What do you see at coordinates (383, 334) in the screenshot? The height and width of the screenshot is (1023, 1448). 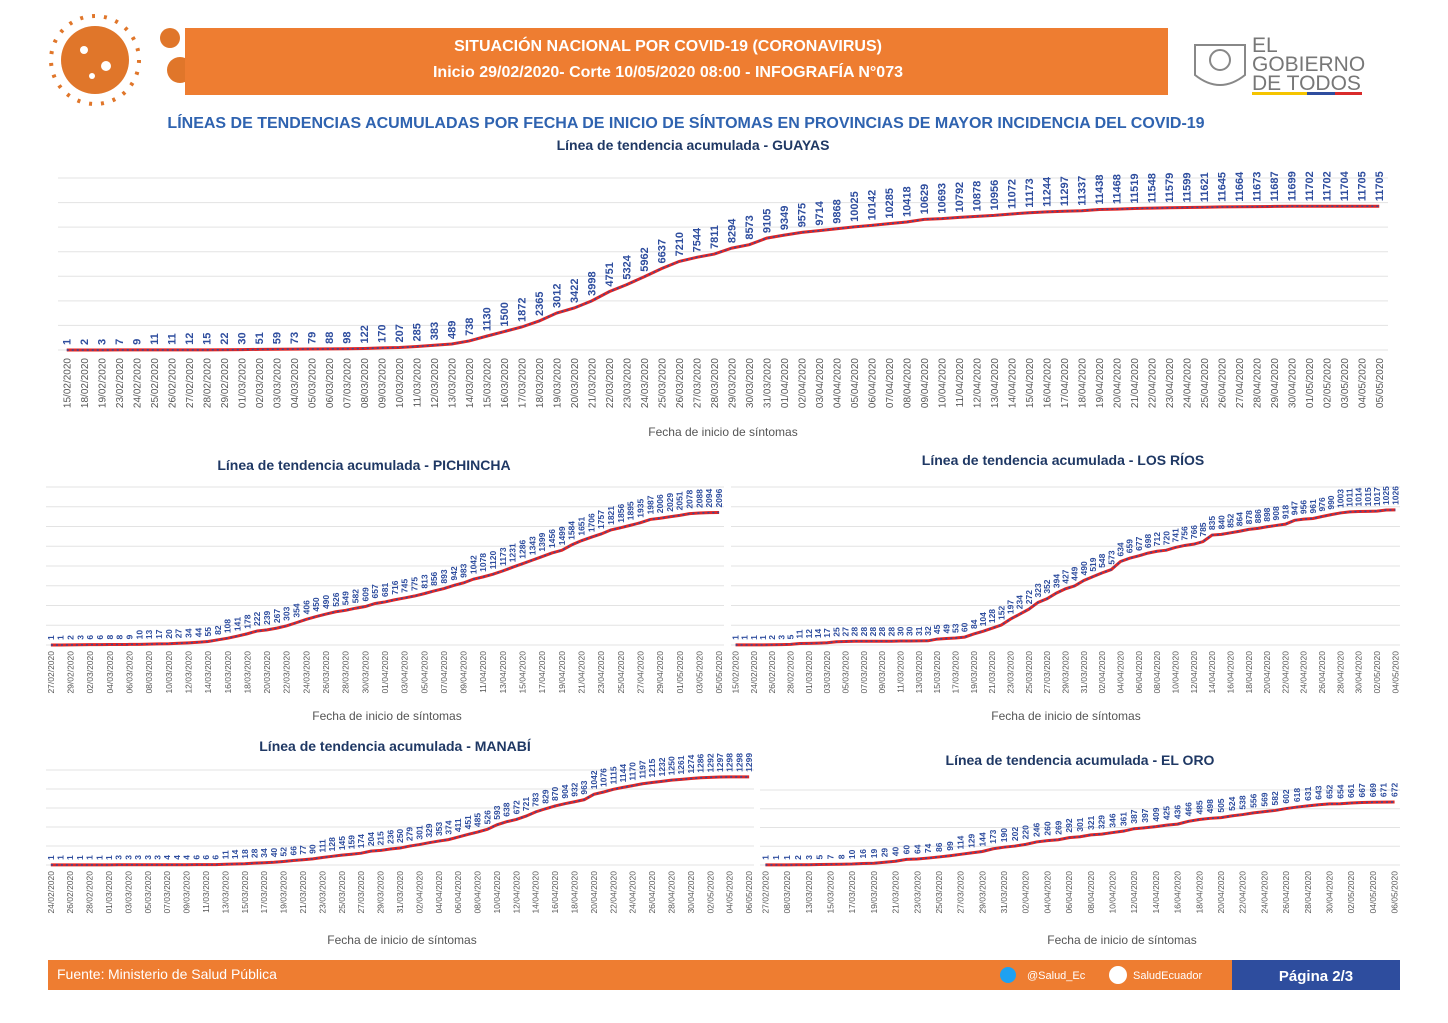 I see `data-label: 170` at bounding box center [383, 334].